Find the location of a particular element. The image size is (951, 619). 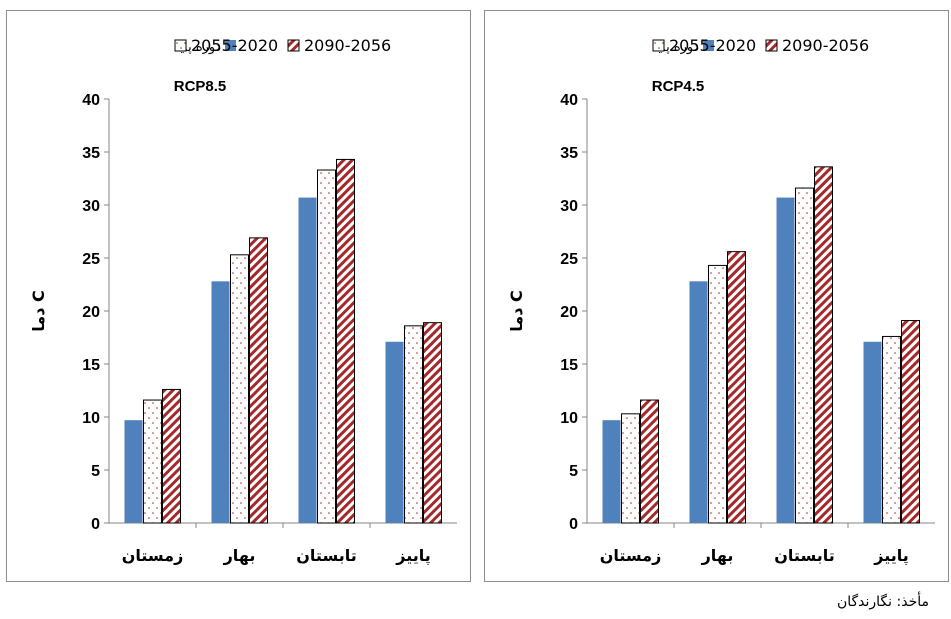

source-caption: مأخذ: نگارندگان is located at coordinates (882, 602).